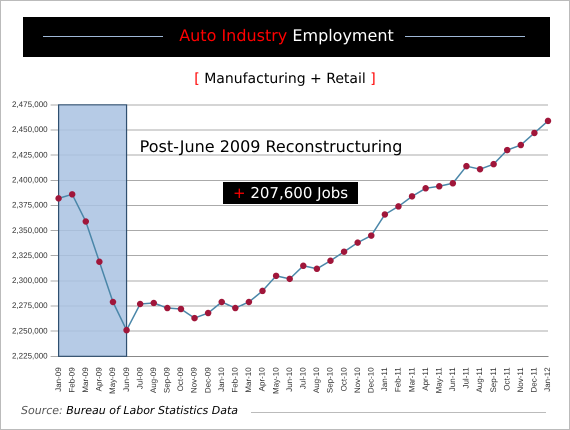 The image size is (570, 430). I want to click on x-tick-label: Aug-09, so click(153, 380).